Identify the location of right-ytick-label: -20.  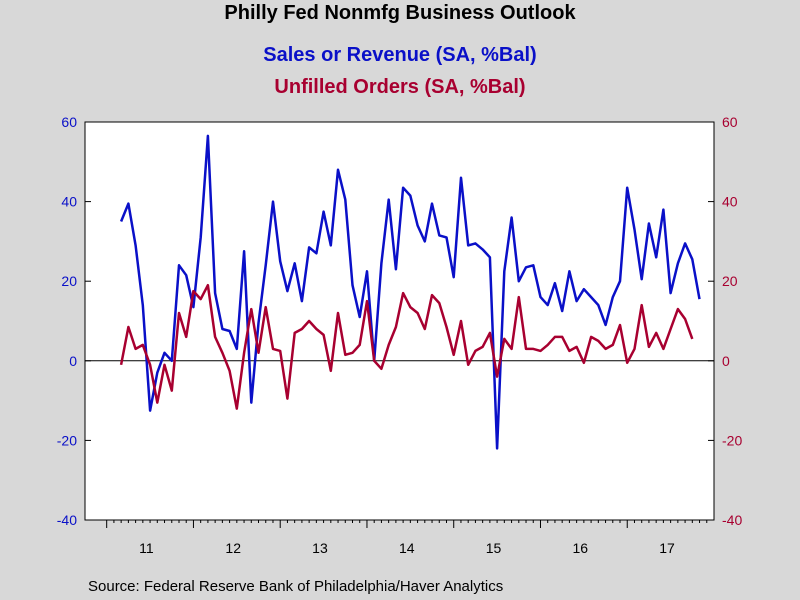
(732, 440).